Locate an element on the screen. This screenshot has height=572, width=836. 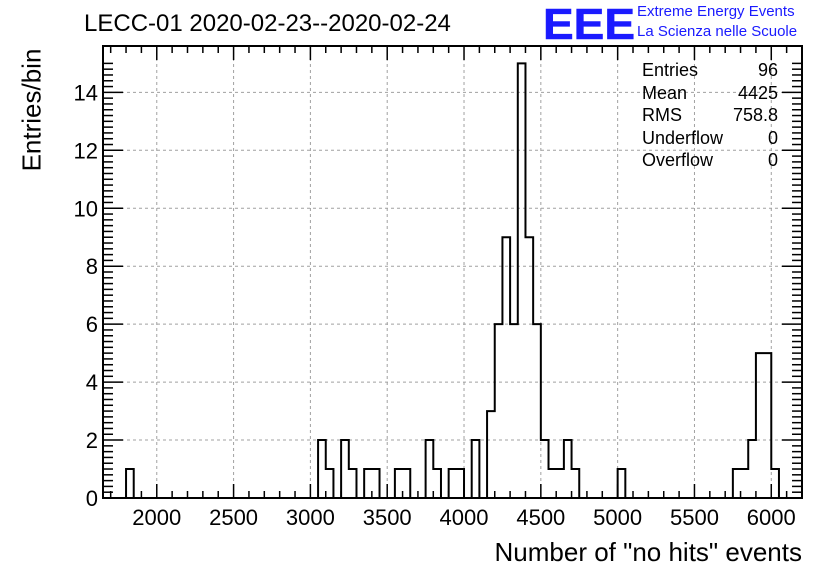
stat-overflow: Overflow 0 is located at coordinates (710, 160).